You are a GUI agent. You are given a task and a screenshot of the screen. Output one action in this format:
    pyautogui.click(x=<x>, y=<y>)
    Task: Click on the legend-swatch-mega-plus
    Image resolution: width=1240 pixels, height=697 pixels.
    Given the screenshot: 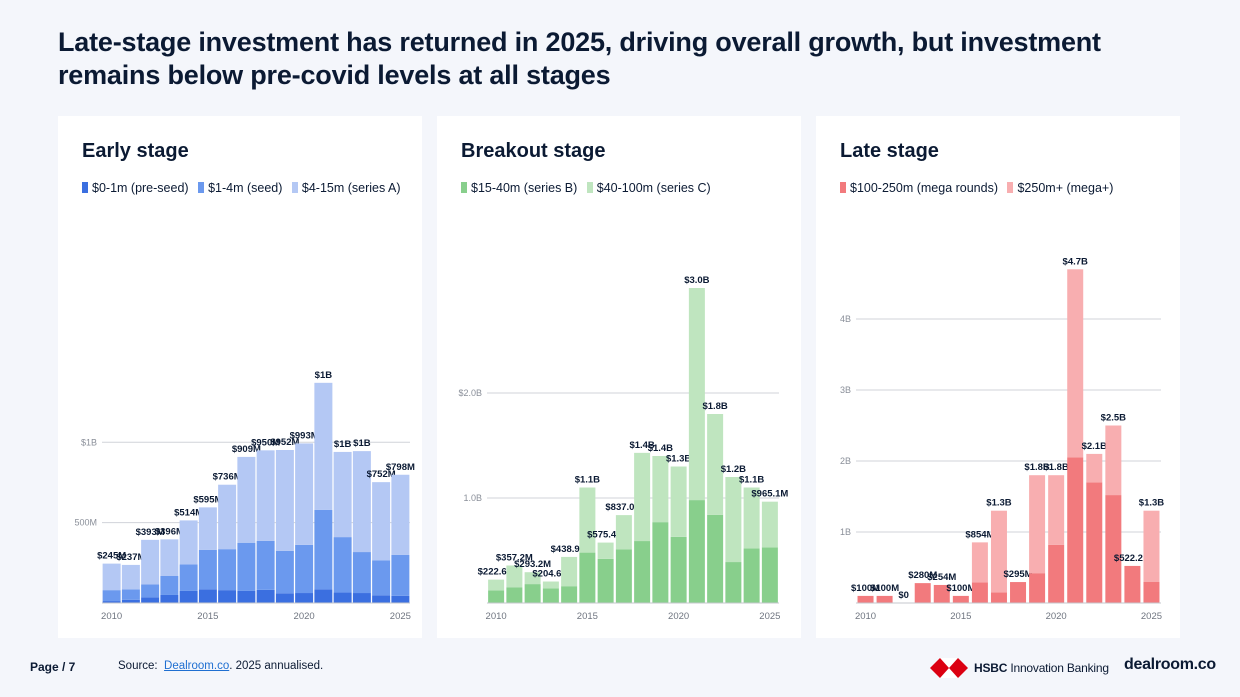 What is the action you would take?
    pyautogui.click(x=1010, y=187)
    